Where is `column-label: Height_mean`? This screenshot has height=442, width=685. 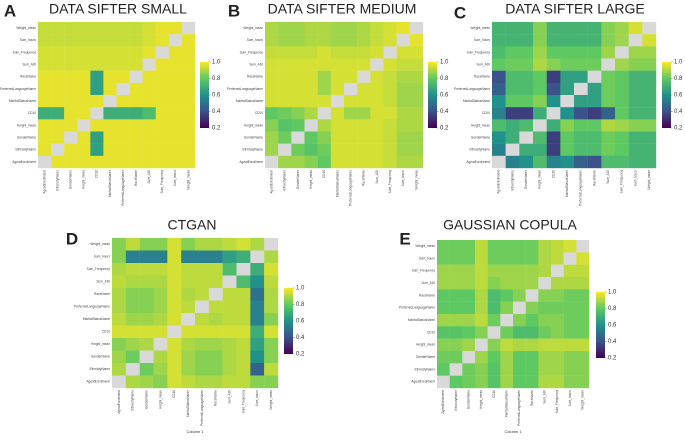
column-label: Height_mean is located at coordinates (540, 179).